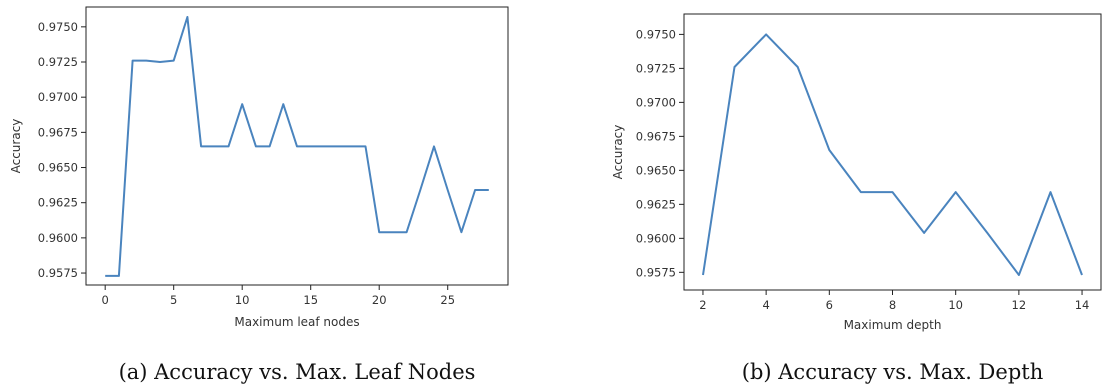 The height and width of the screenshot is (389, 1107). I want to click on x-tick-label: 15, so click(310, 300).